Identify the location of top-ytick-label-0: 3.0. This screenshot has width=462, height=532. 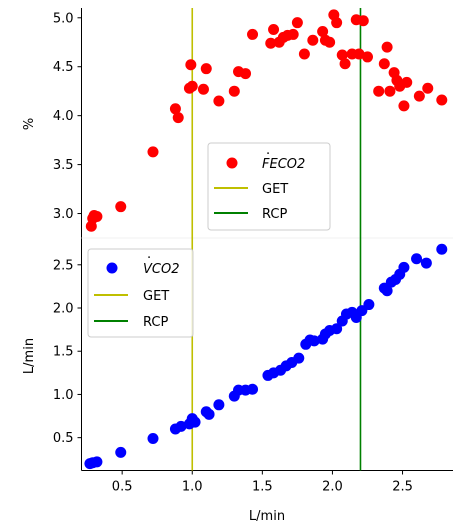
(63, 214).